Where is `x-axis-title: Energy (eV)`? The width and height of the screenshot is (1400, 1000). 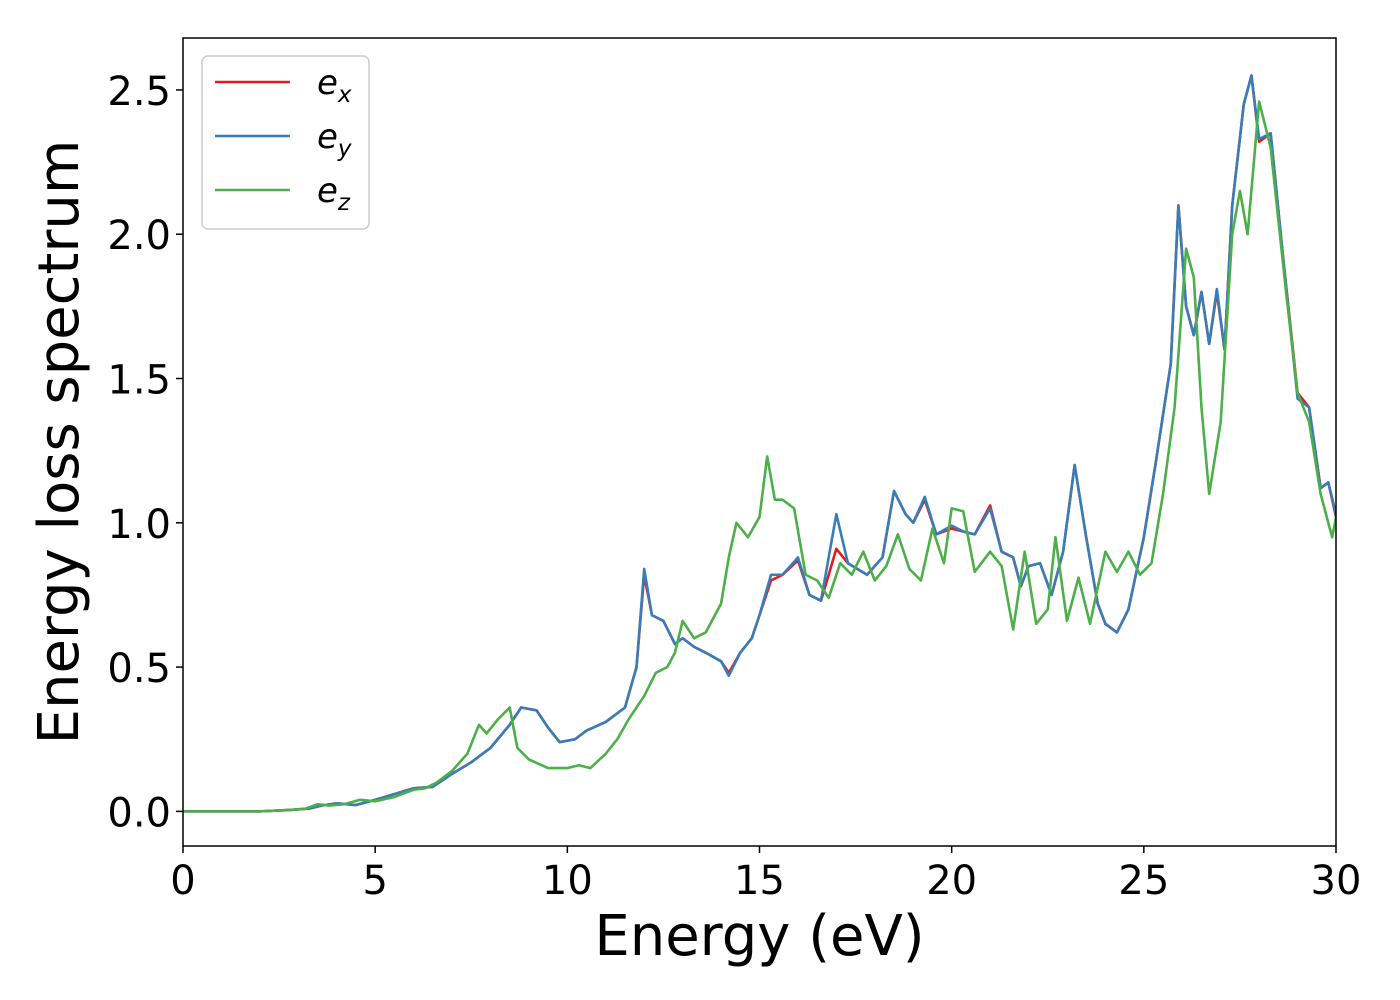 x-axis-title: Energy (eV) is located at coordinates (759, 936).